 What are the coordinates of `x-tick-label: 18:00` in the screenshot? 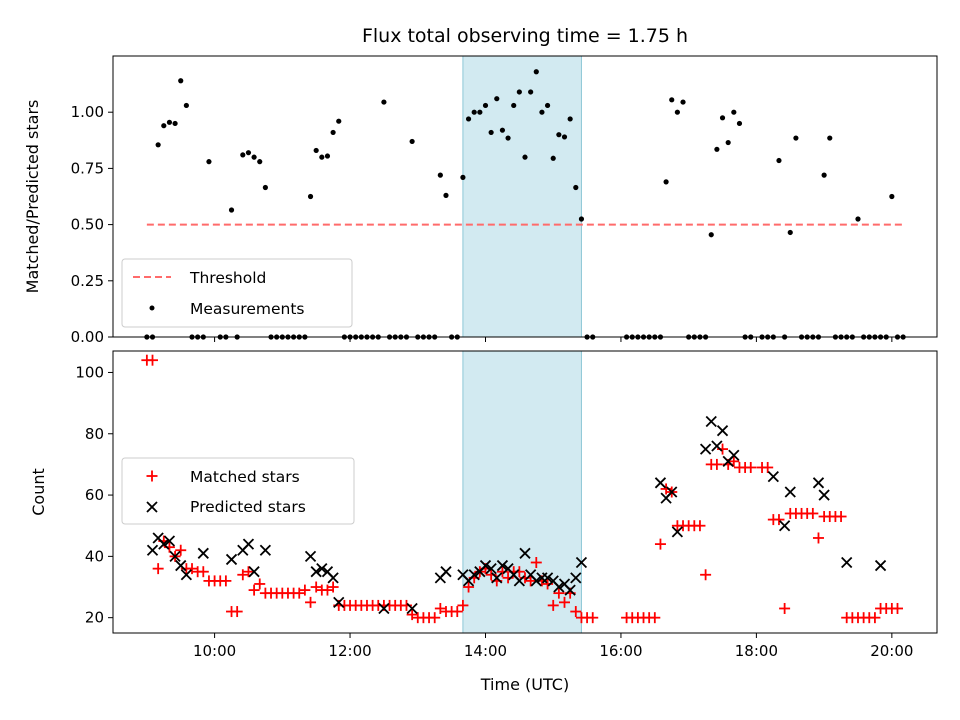 It's located at (756, 651).